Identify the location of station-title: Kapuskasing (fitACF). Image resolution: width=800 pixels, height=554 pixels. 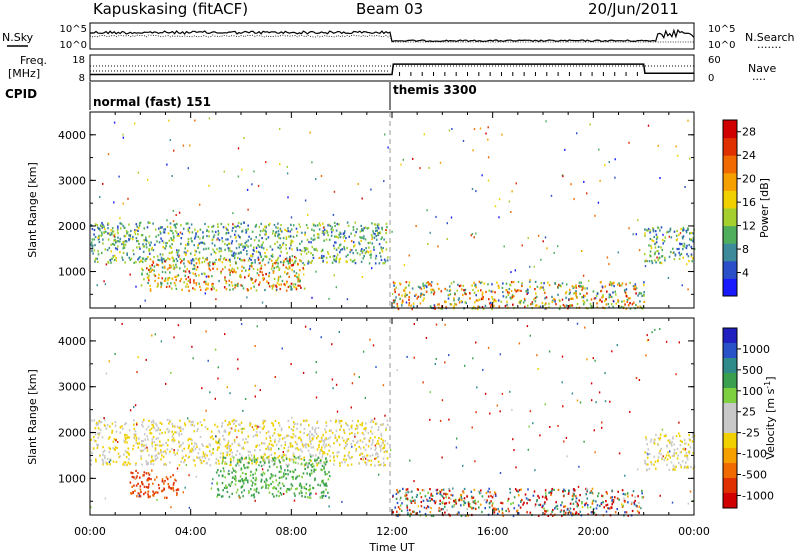
(170, 9).